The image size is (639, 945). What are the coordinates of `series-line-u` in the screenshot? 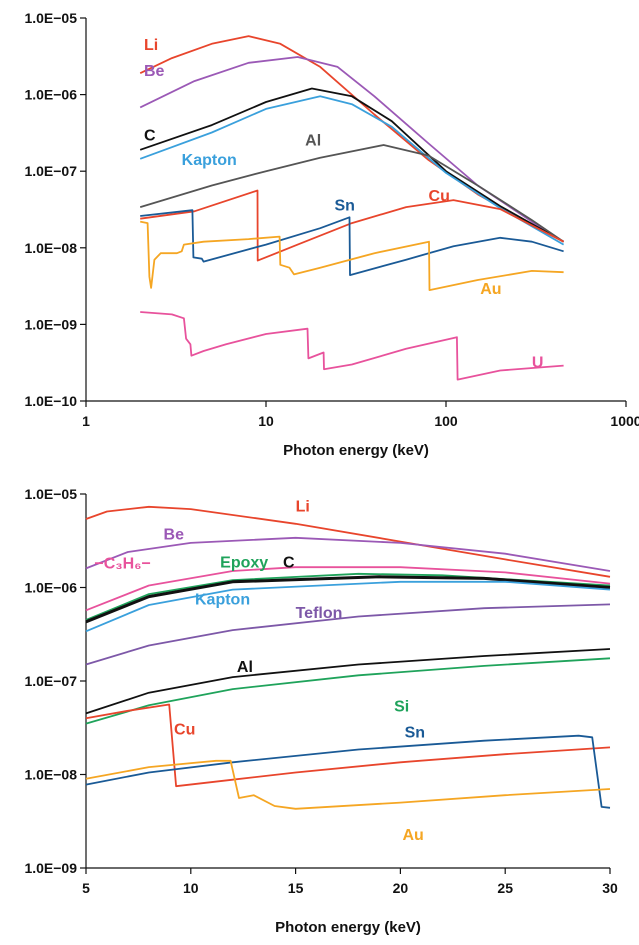 It's located at (352, 346).